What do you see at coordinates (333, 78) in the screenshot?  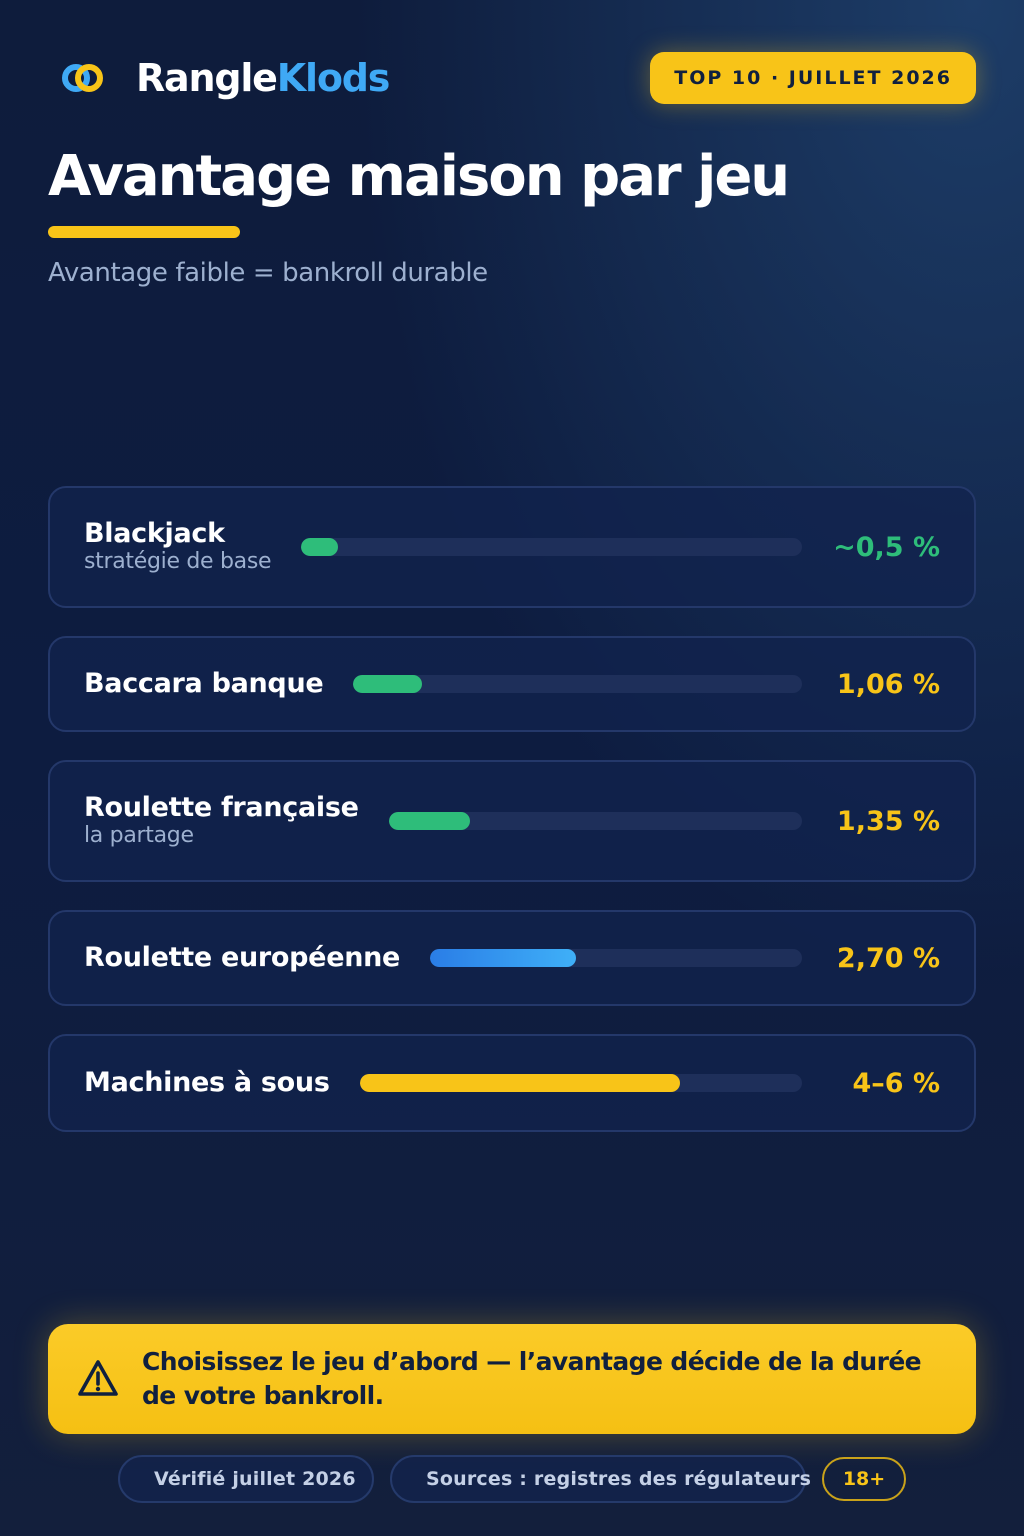 I see `brand-name-part2: Klods` at bounding box center [333, 78].